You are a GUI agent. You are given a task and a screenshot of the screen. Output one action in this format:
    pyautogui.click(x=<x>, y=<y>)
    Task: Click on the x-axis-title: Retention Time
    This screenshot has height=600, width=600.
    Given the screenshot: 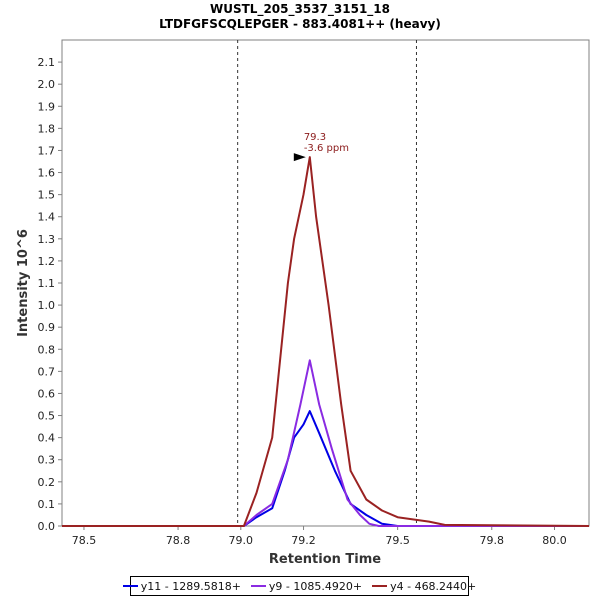 What is the action you would take?
    pyautogui.click(x=325, y=559)
    